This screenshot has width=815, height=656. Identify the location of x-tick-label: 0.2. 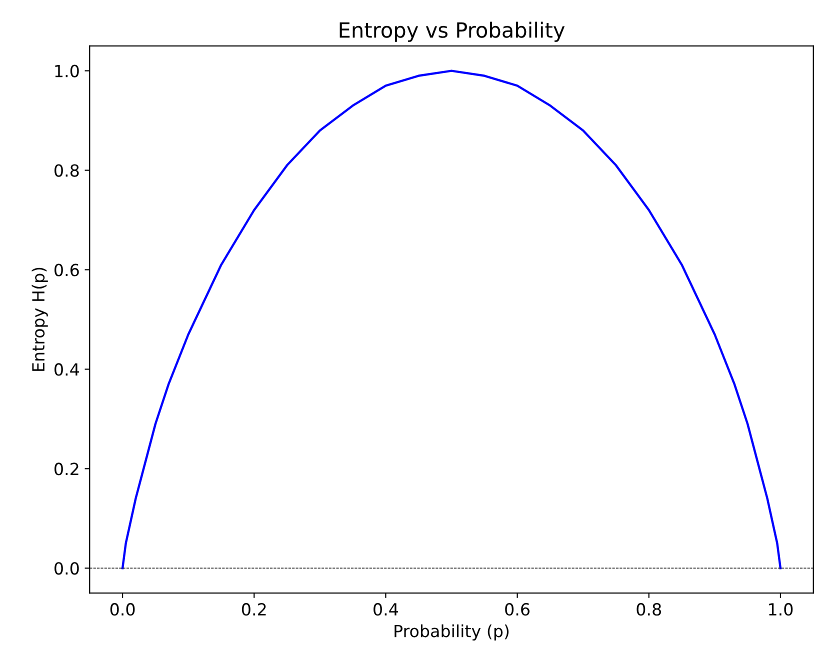
(254, 609).